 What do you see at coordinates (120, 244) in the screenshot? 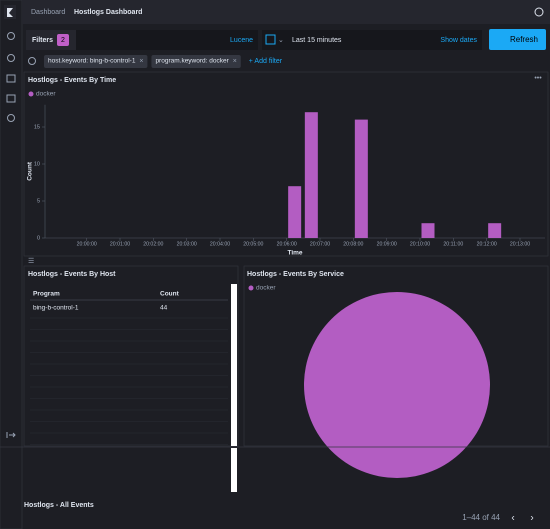
I see `x-tick-label: 20:01:00` at bounding box center [120, 244].